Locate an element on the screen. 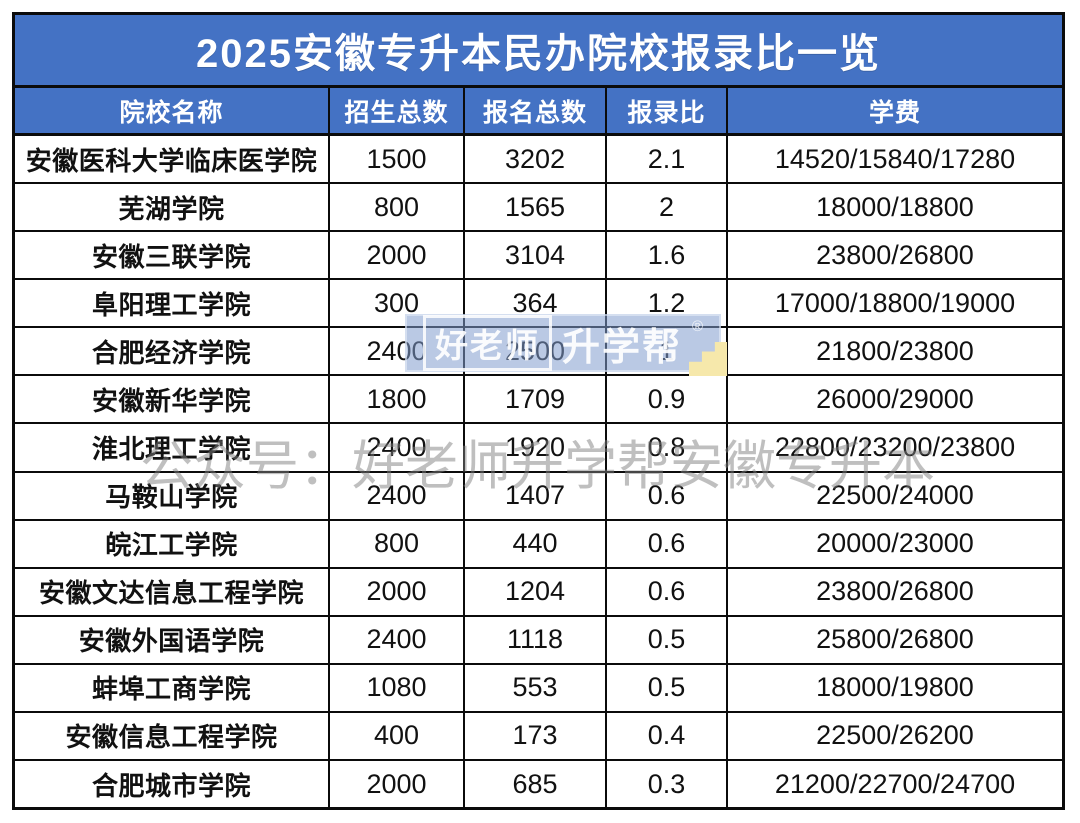  cell-applicants: 553 is located at coordinates (536, 687).